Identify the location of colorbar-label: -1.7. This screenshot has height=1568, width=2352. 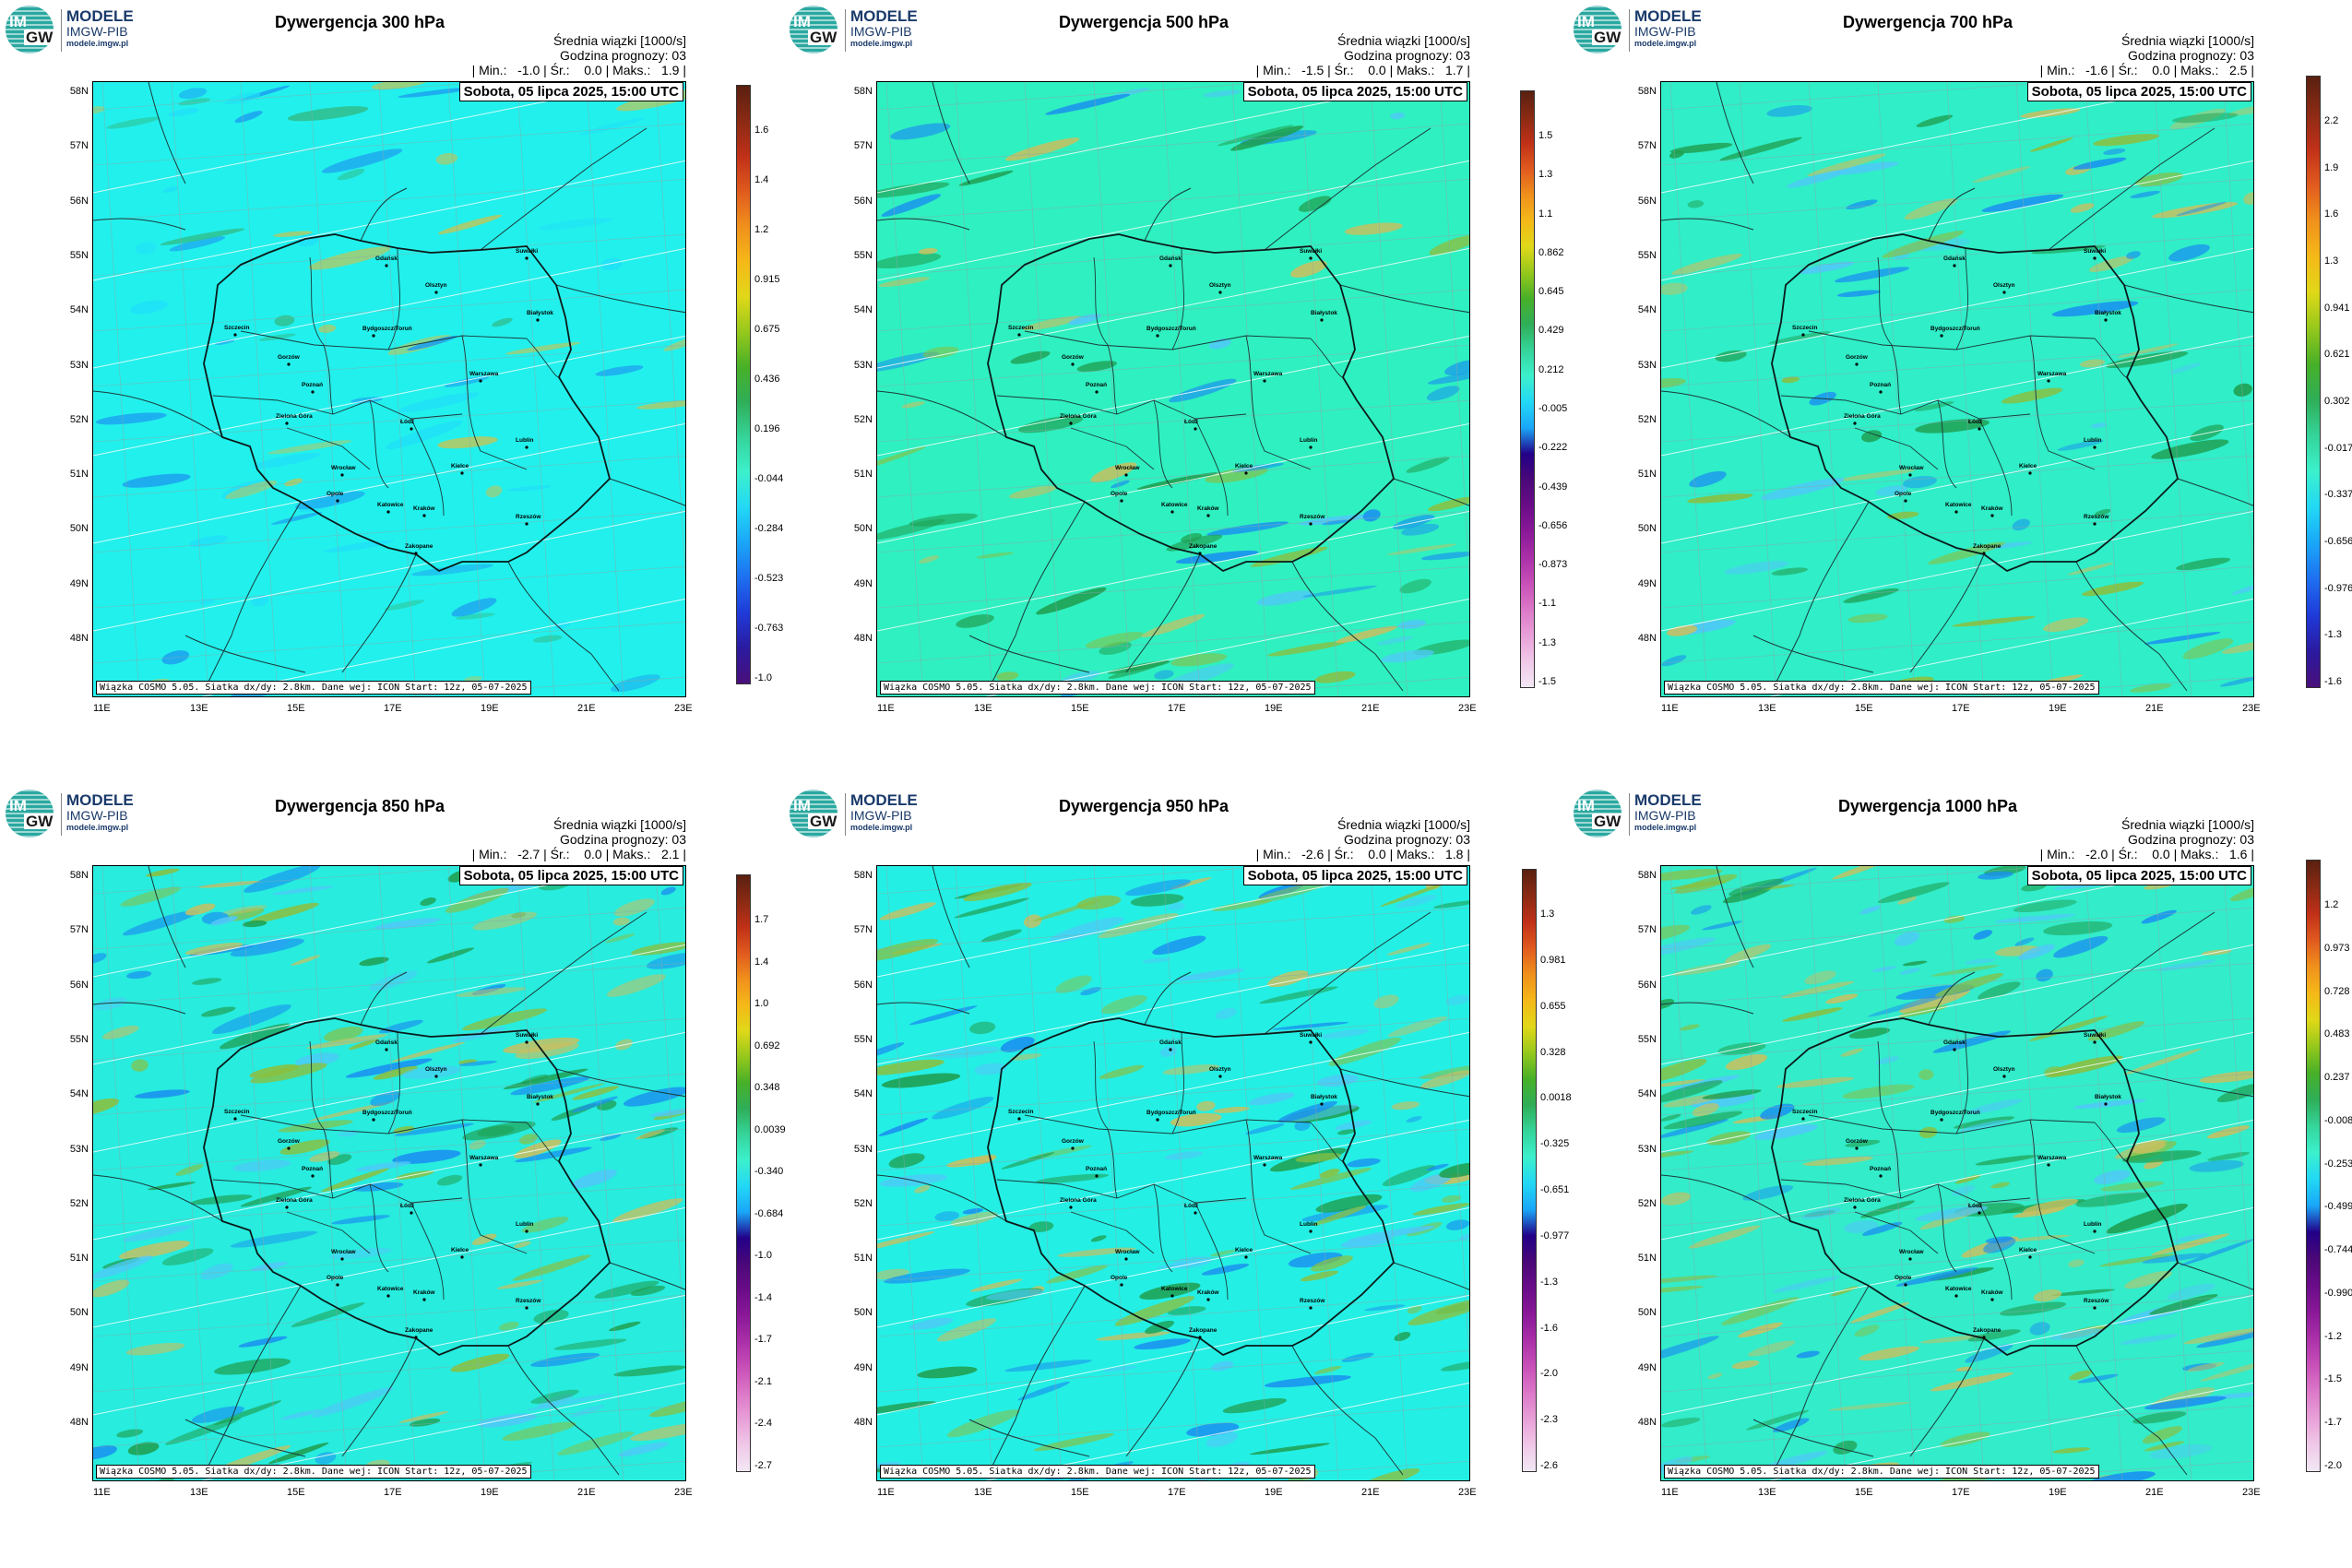
(2333, 1423).